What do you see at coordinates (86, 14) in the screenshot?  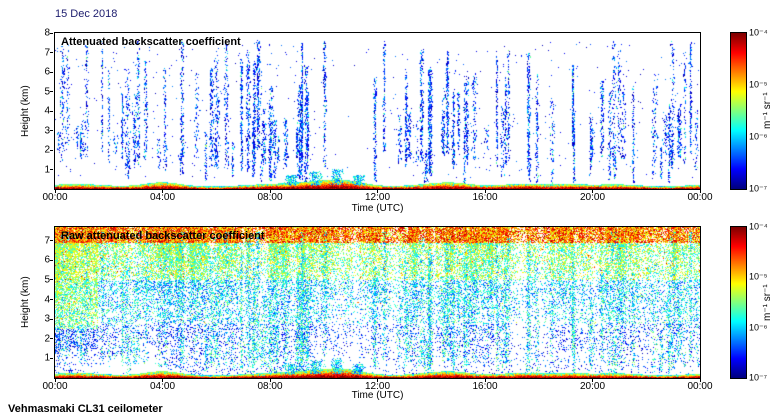 I see `date-label: 15 Dec 2018` at bounding box center [86, 14].